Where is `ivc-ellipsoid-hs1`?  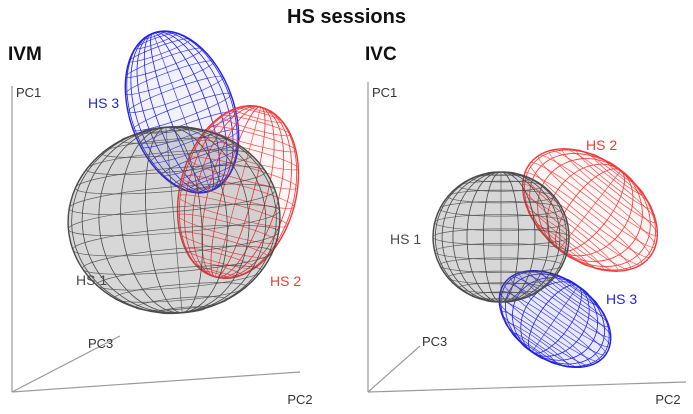 ivc-ellipsoid-hs1 is located at coordinates (501, 237).